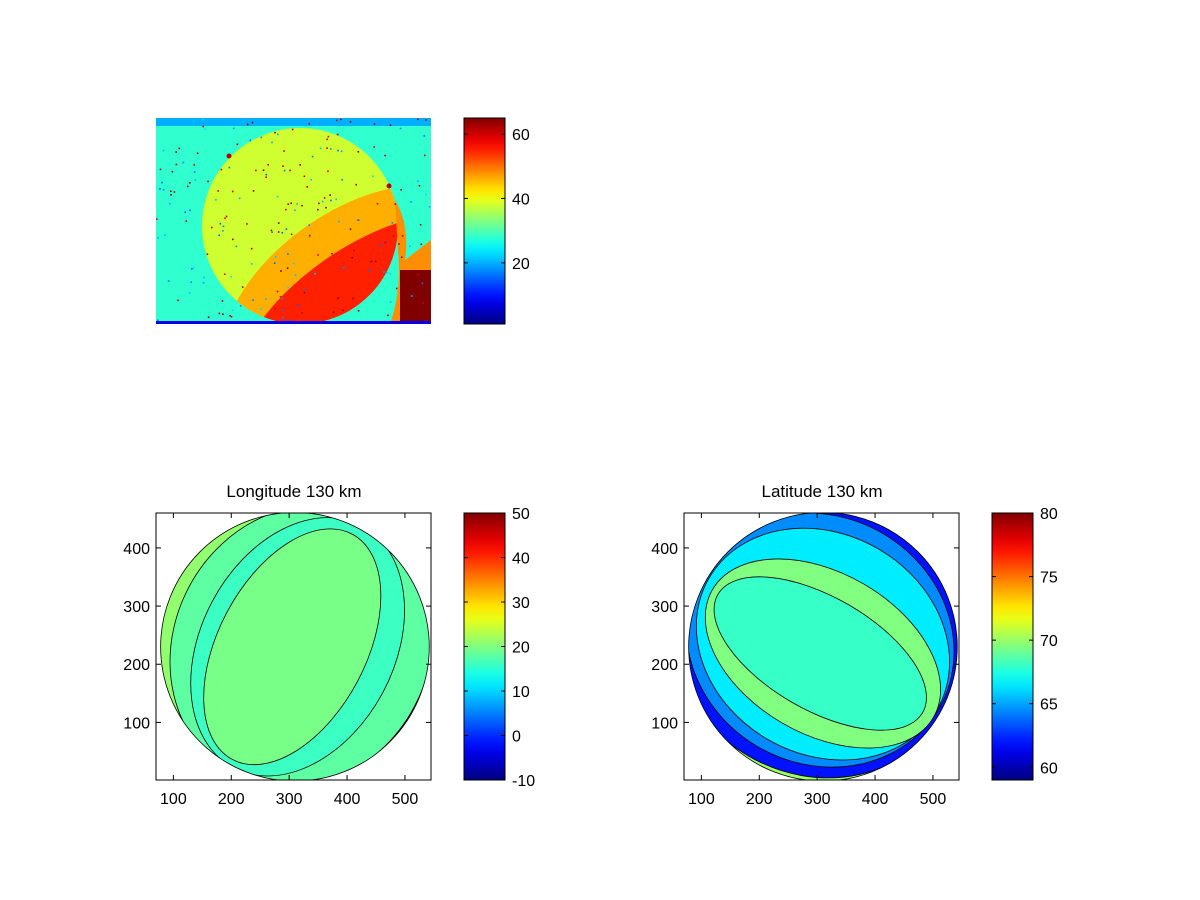 The image size is (1200, 900). Describe the element at coordinates (664, 549) in the screenshot. I see `latitude-y-tick-label: 400` at that location.